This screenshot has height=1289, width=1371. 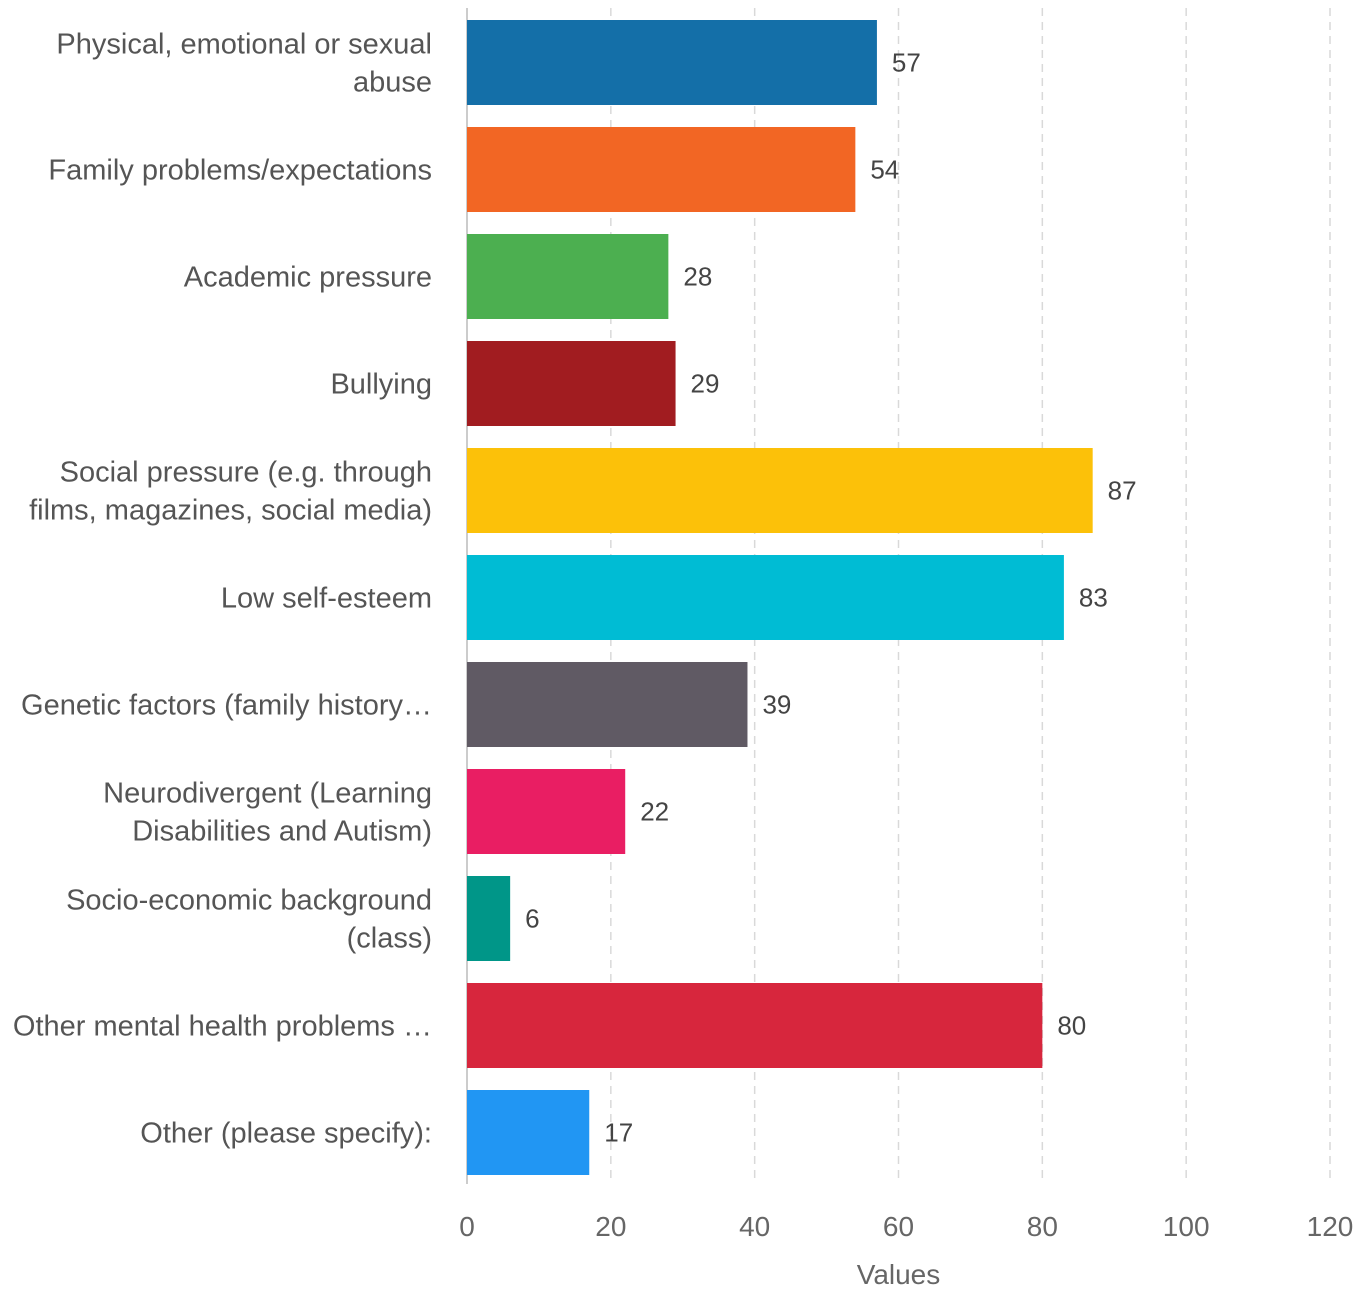 What do you see at coordinates (898, 1226) in the screenshot?
I see `x-tick-label: 60` at bounding box center [898, 1226].